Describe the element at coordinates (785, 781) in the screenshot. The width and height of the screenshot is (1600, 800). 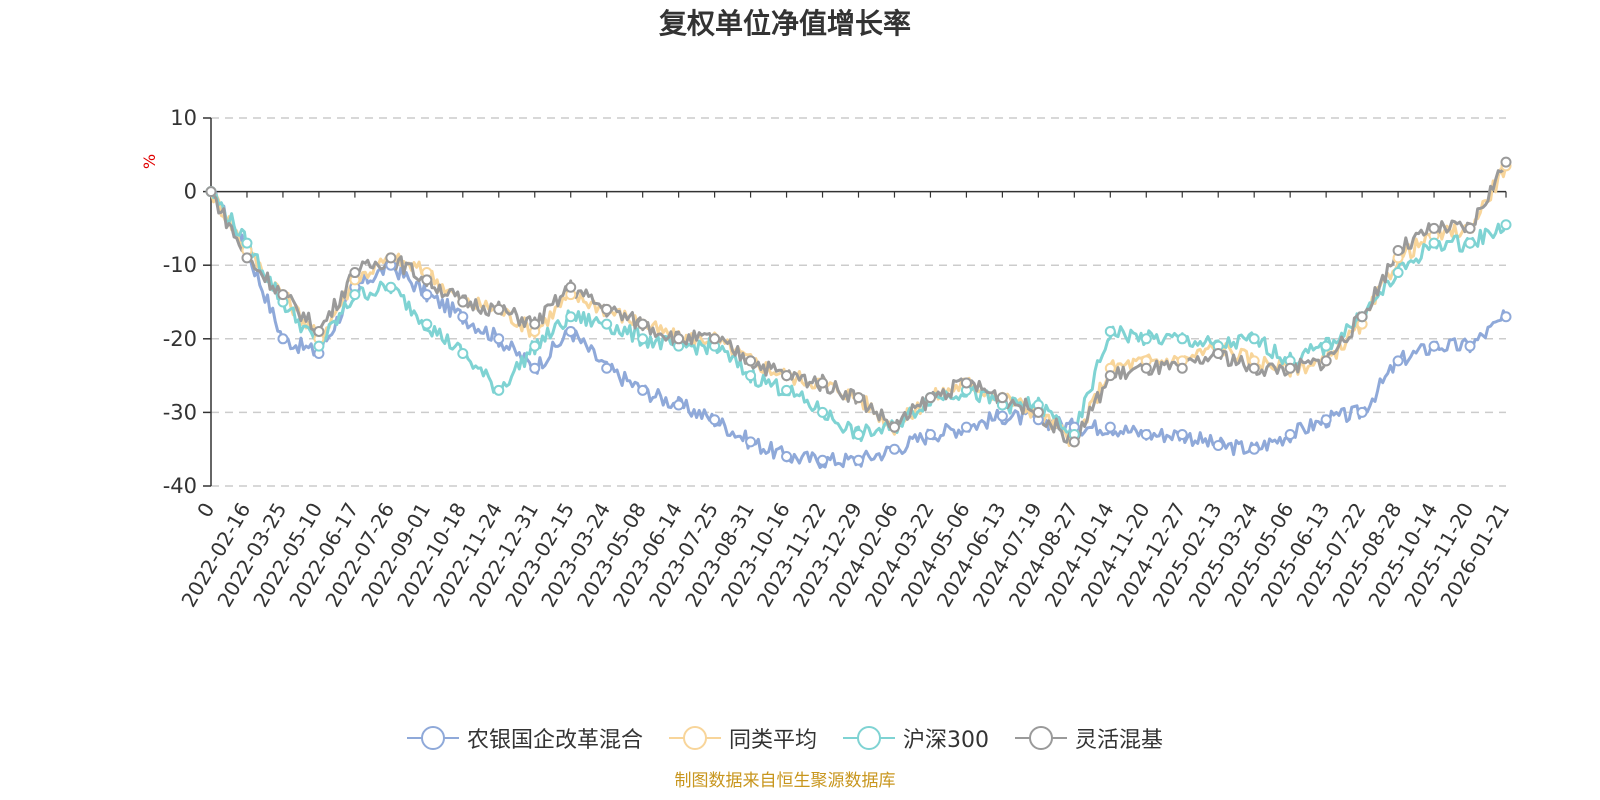
I see `source-note: 制图数据来自恒生聚源数据库` at that location.